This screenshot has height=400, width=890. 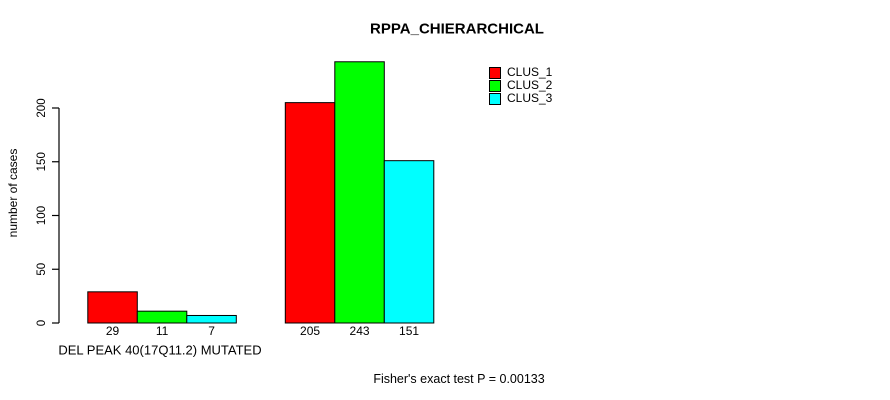 What do you see at coordinates (113, 331) in the screenshot?
I see `bar-value-label: 29` at bounding box center [113, 331].